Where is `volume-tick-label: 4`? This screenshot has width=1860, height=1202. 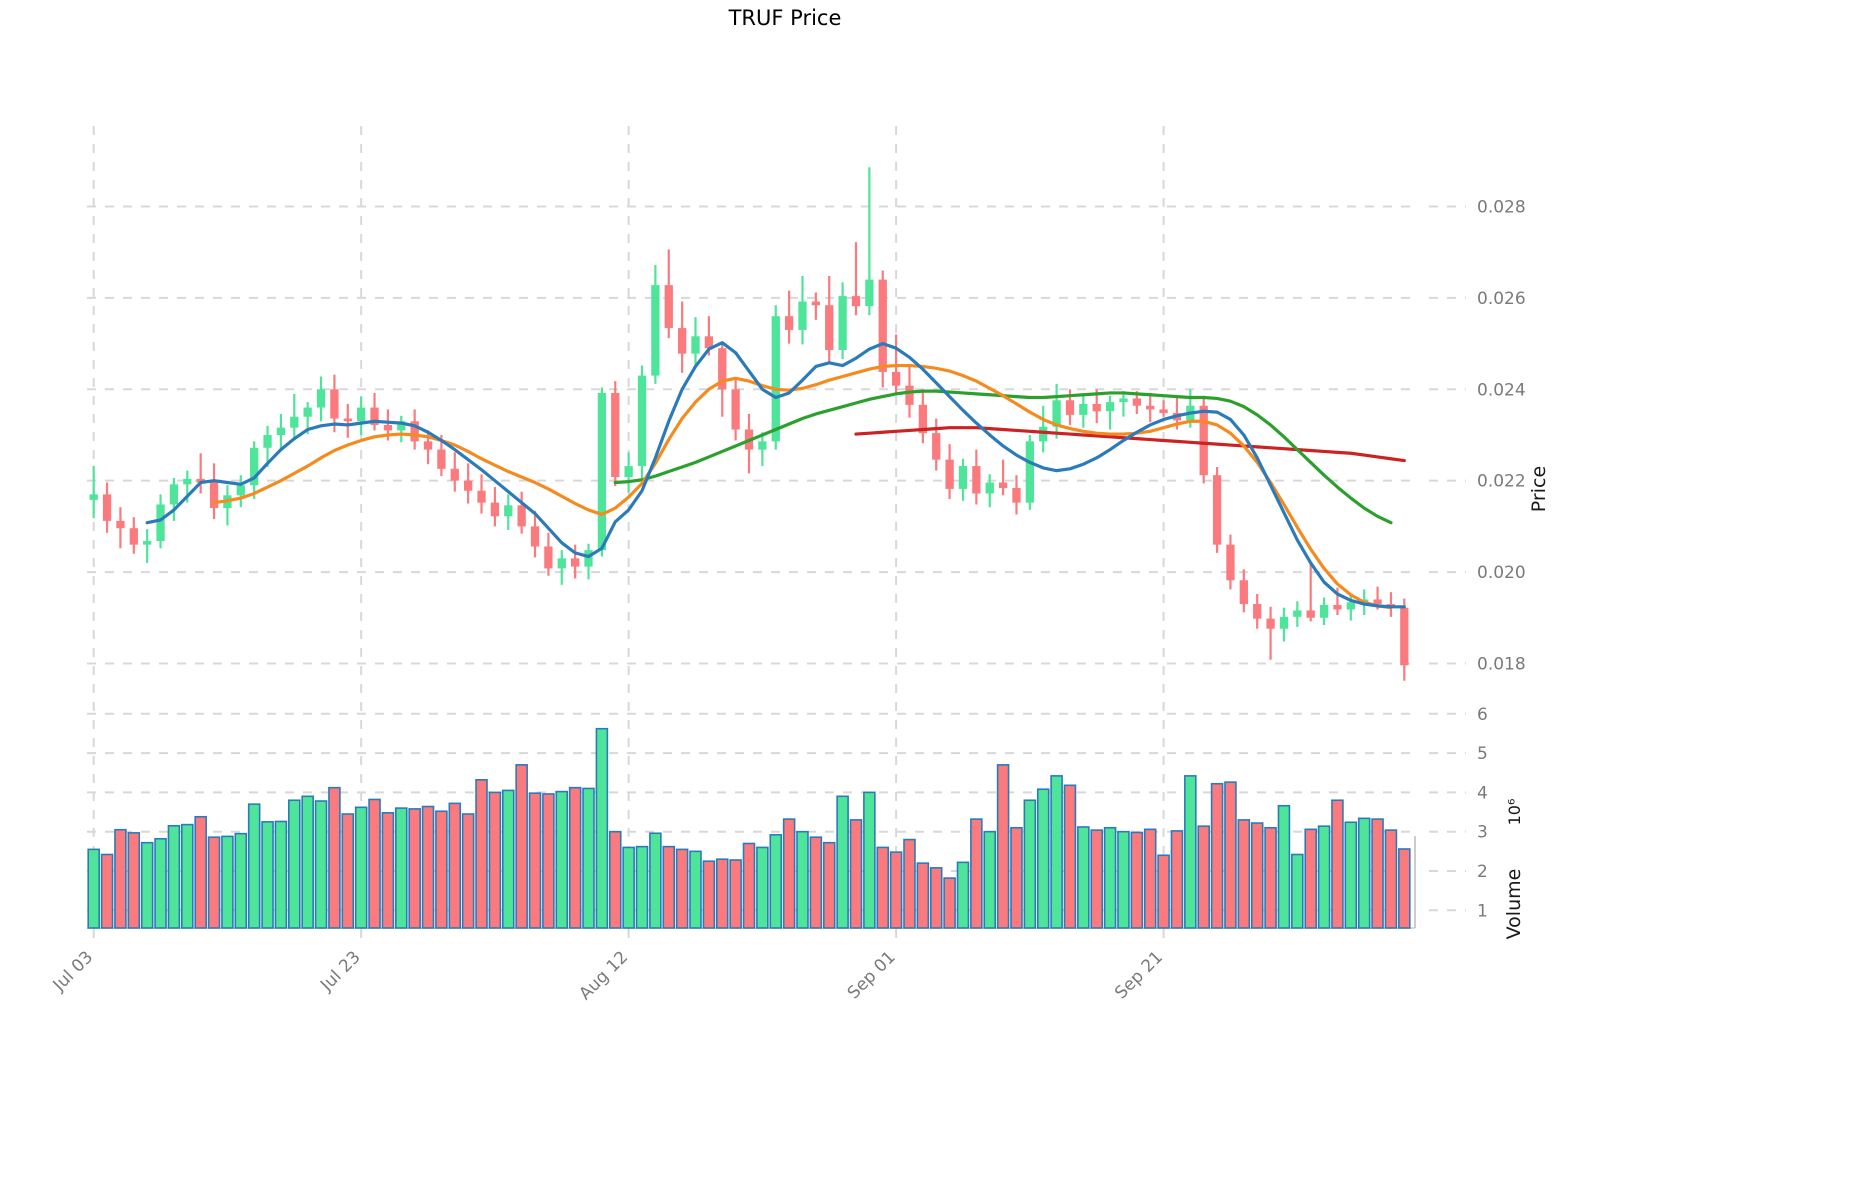
volume-tick-label: 4 is located at coordinates (1482, 793).